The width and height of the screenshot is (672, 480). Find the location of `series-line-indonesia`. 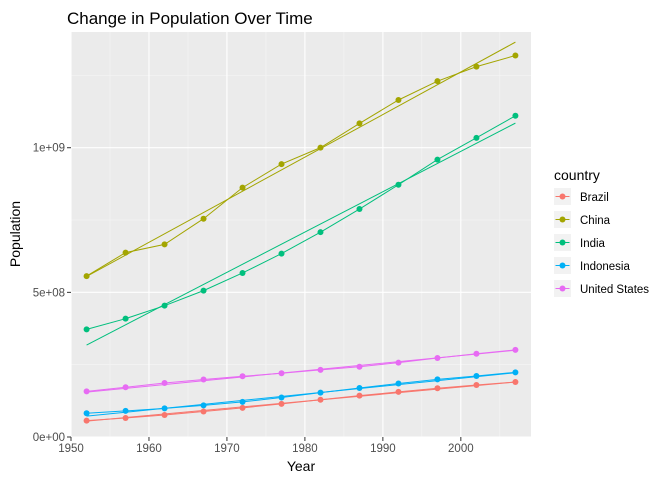

series-line-indonesia is located at coordinates (301, 392).